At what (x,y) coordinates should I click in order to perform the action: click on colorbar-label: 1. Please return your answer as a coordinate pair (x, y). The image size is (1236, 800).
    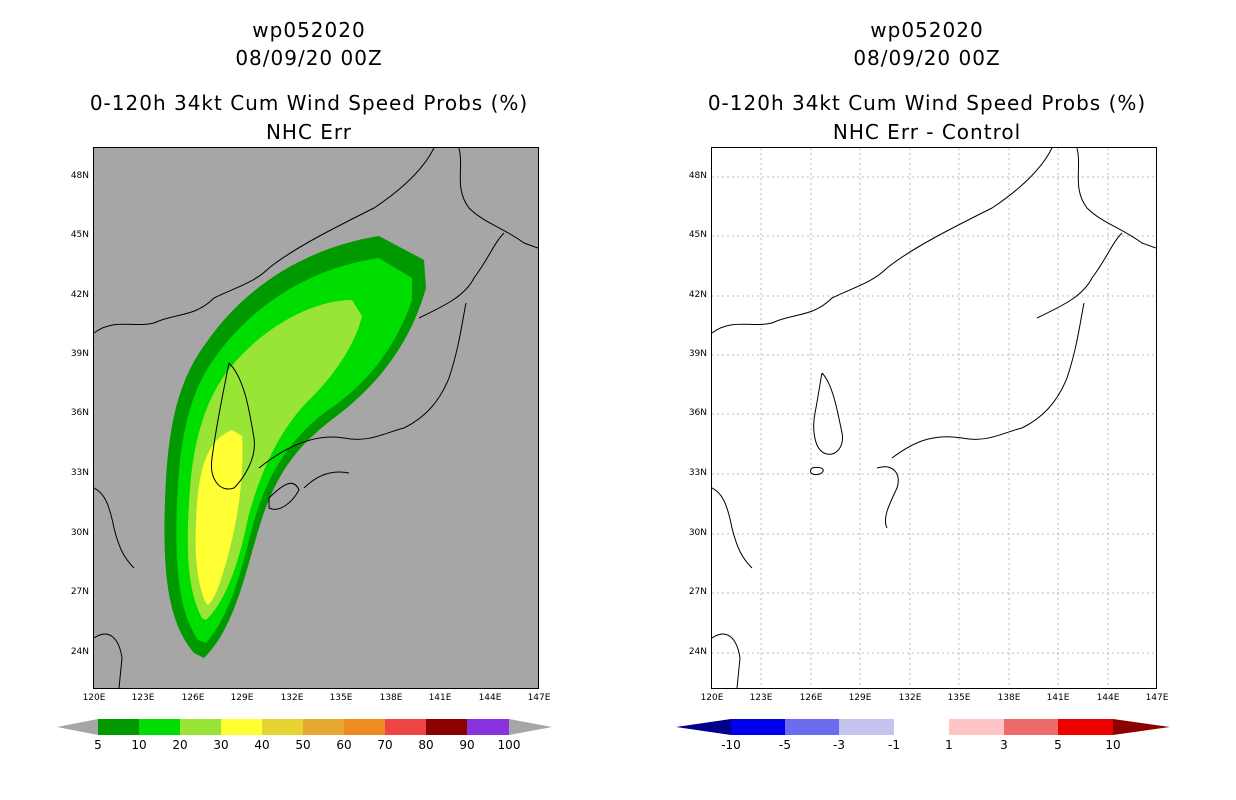
    Looking at the image, I should click on (949, 745).